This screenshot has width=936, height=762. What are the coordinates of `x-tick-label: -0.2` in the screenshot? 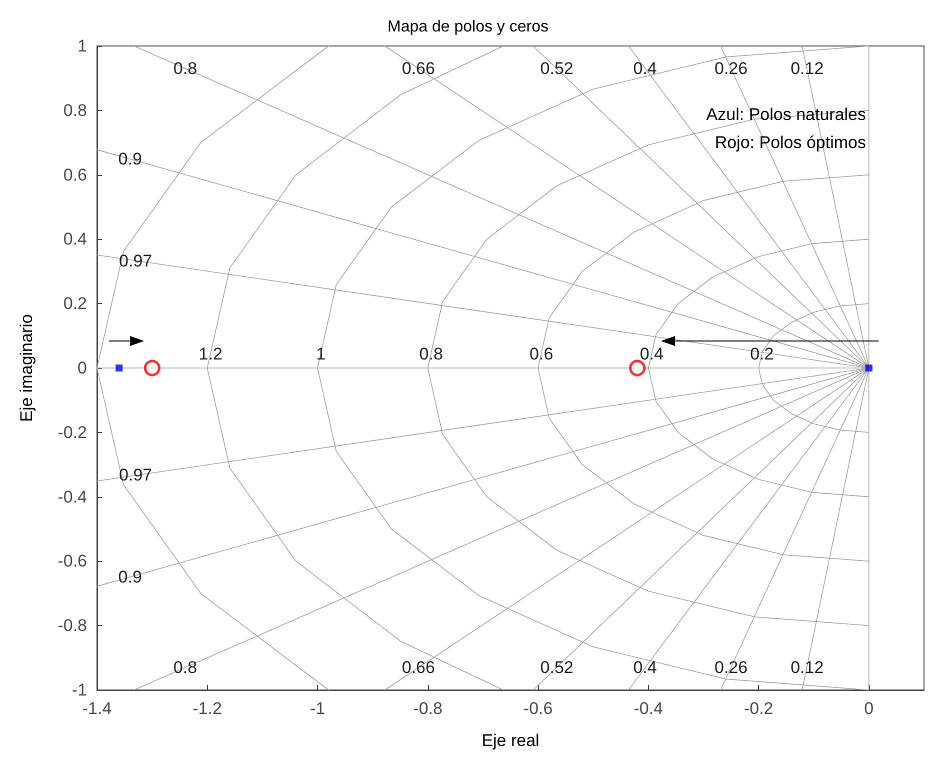 It's located at (759, 708).